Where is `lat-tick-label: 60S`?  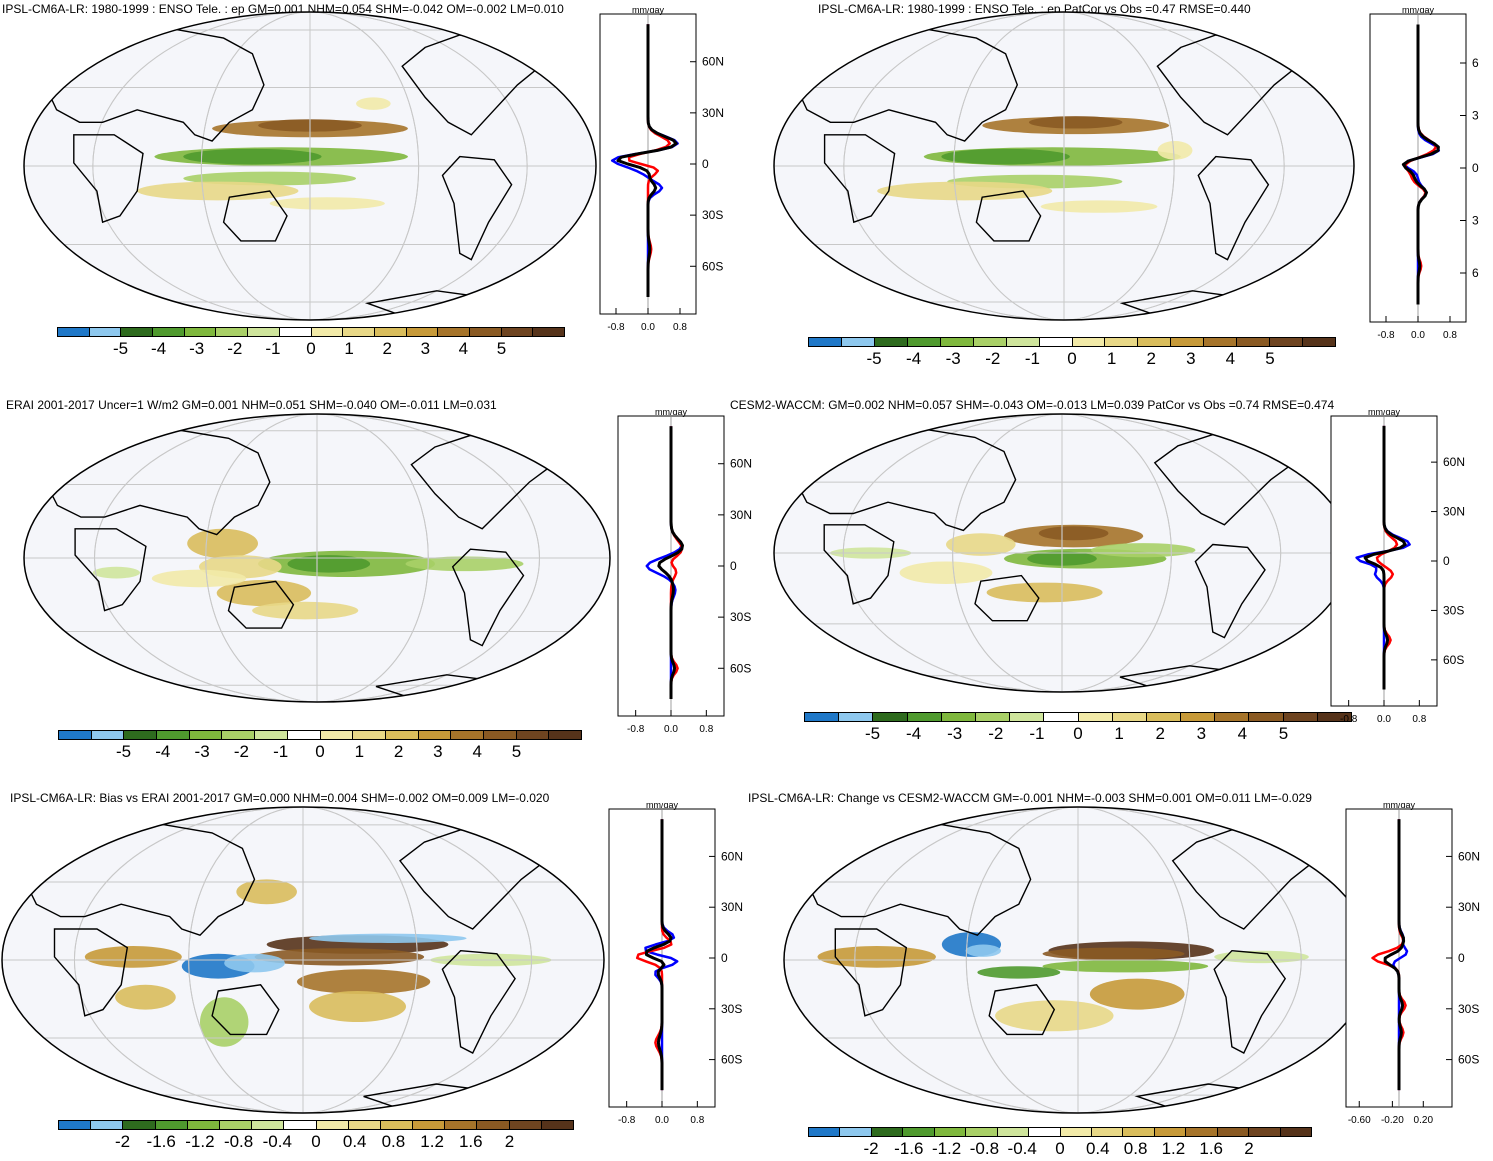
lat-tick-label: 60S is located at coordinates (712, 266).